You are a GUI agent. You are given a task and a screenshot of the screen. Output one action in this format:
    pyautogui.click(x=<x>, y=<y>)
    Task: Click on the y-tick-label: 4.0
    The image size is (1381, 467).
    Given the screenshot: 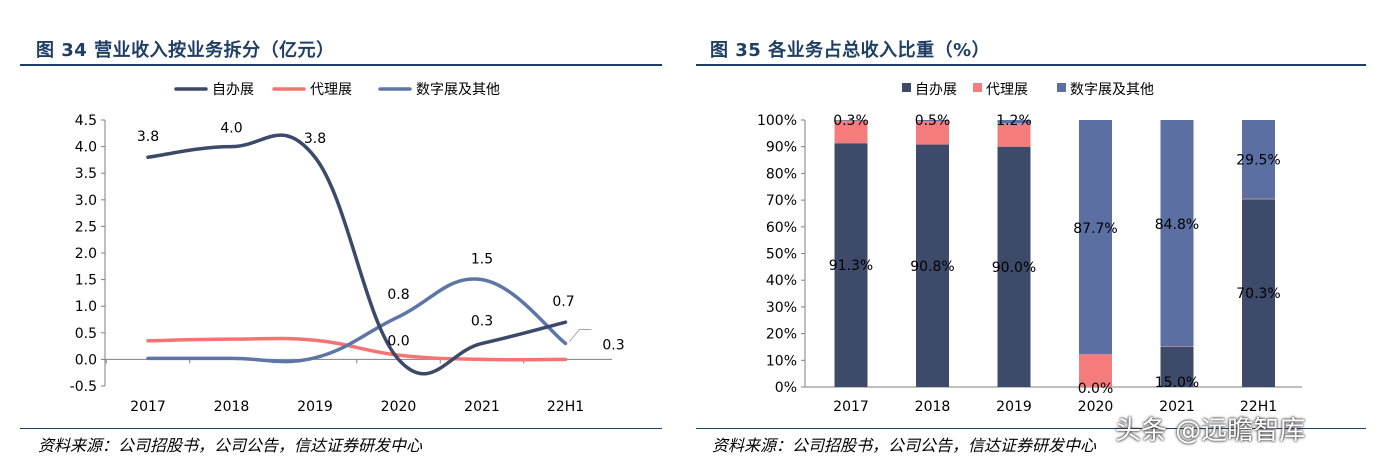 What is the action you would take?
    pyautogui.click(x=86, y=148)
    